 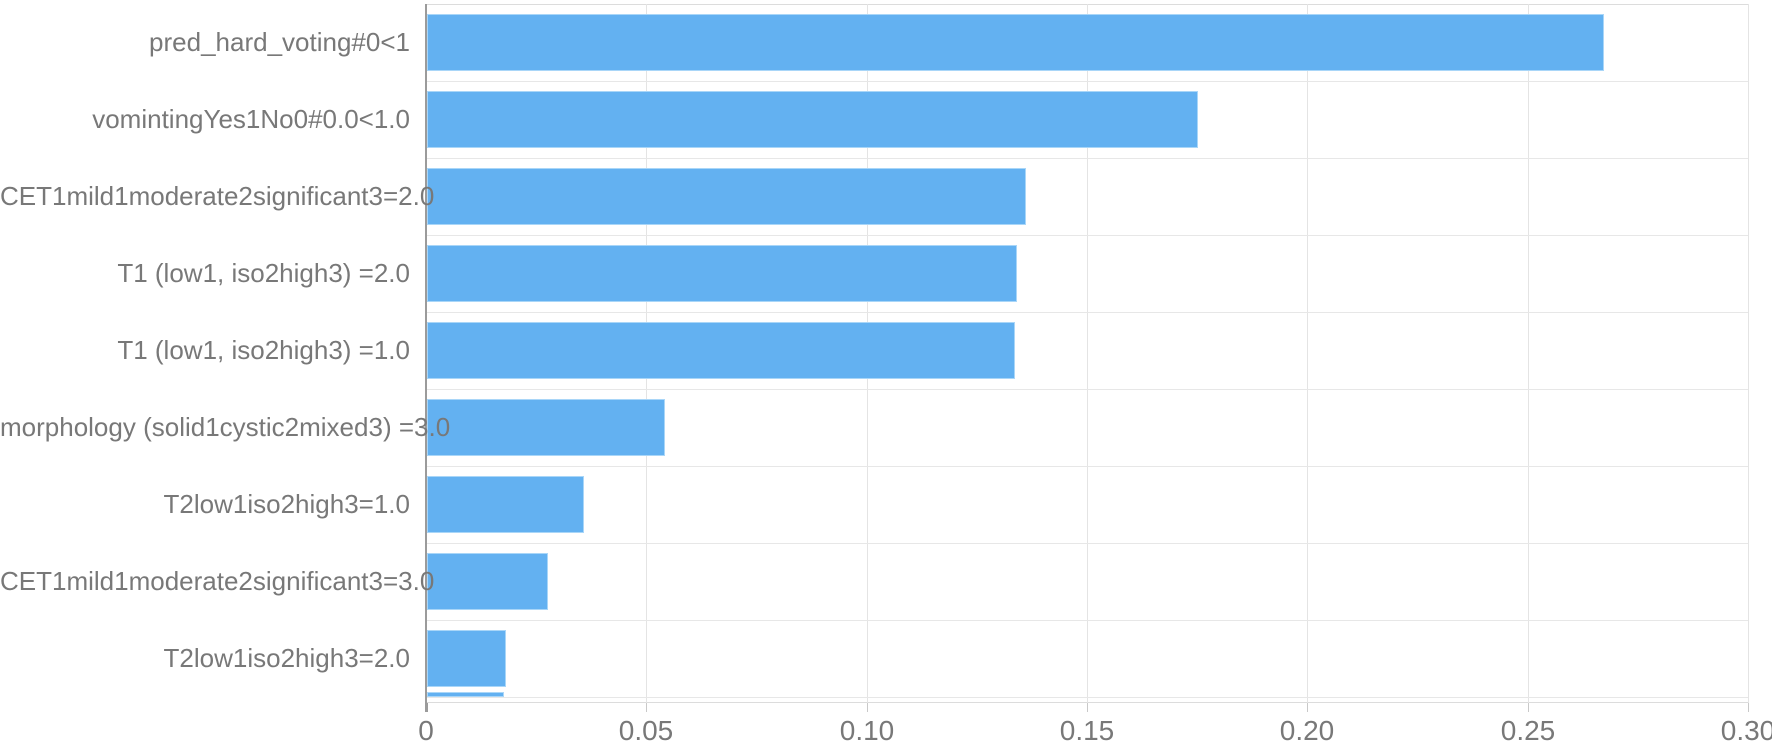 What do you see at coordinates (1746, 730) in the screenshot?
I see `x-tick-label: 0.30` at bounding box center [1746, 730].